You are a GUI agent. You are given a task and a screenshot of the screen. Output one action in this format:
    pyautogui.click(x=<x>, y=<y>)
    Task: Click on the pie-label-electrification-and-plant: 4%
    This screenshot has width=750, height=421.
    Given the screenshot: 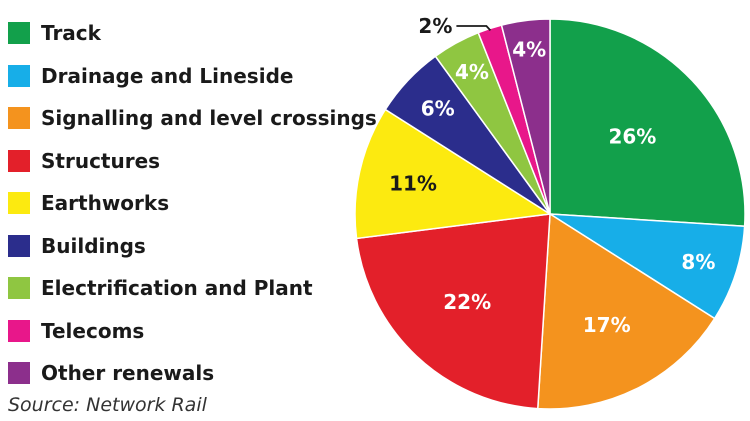 What is the action you would take?
    pyautogui.click(x=472, y=72)
    